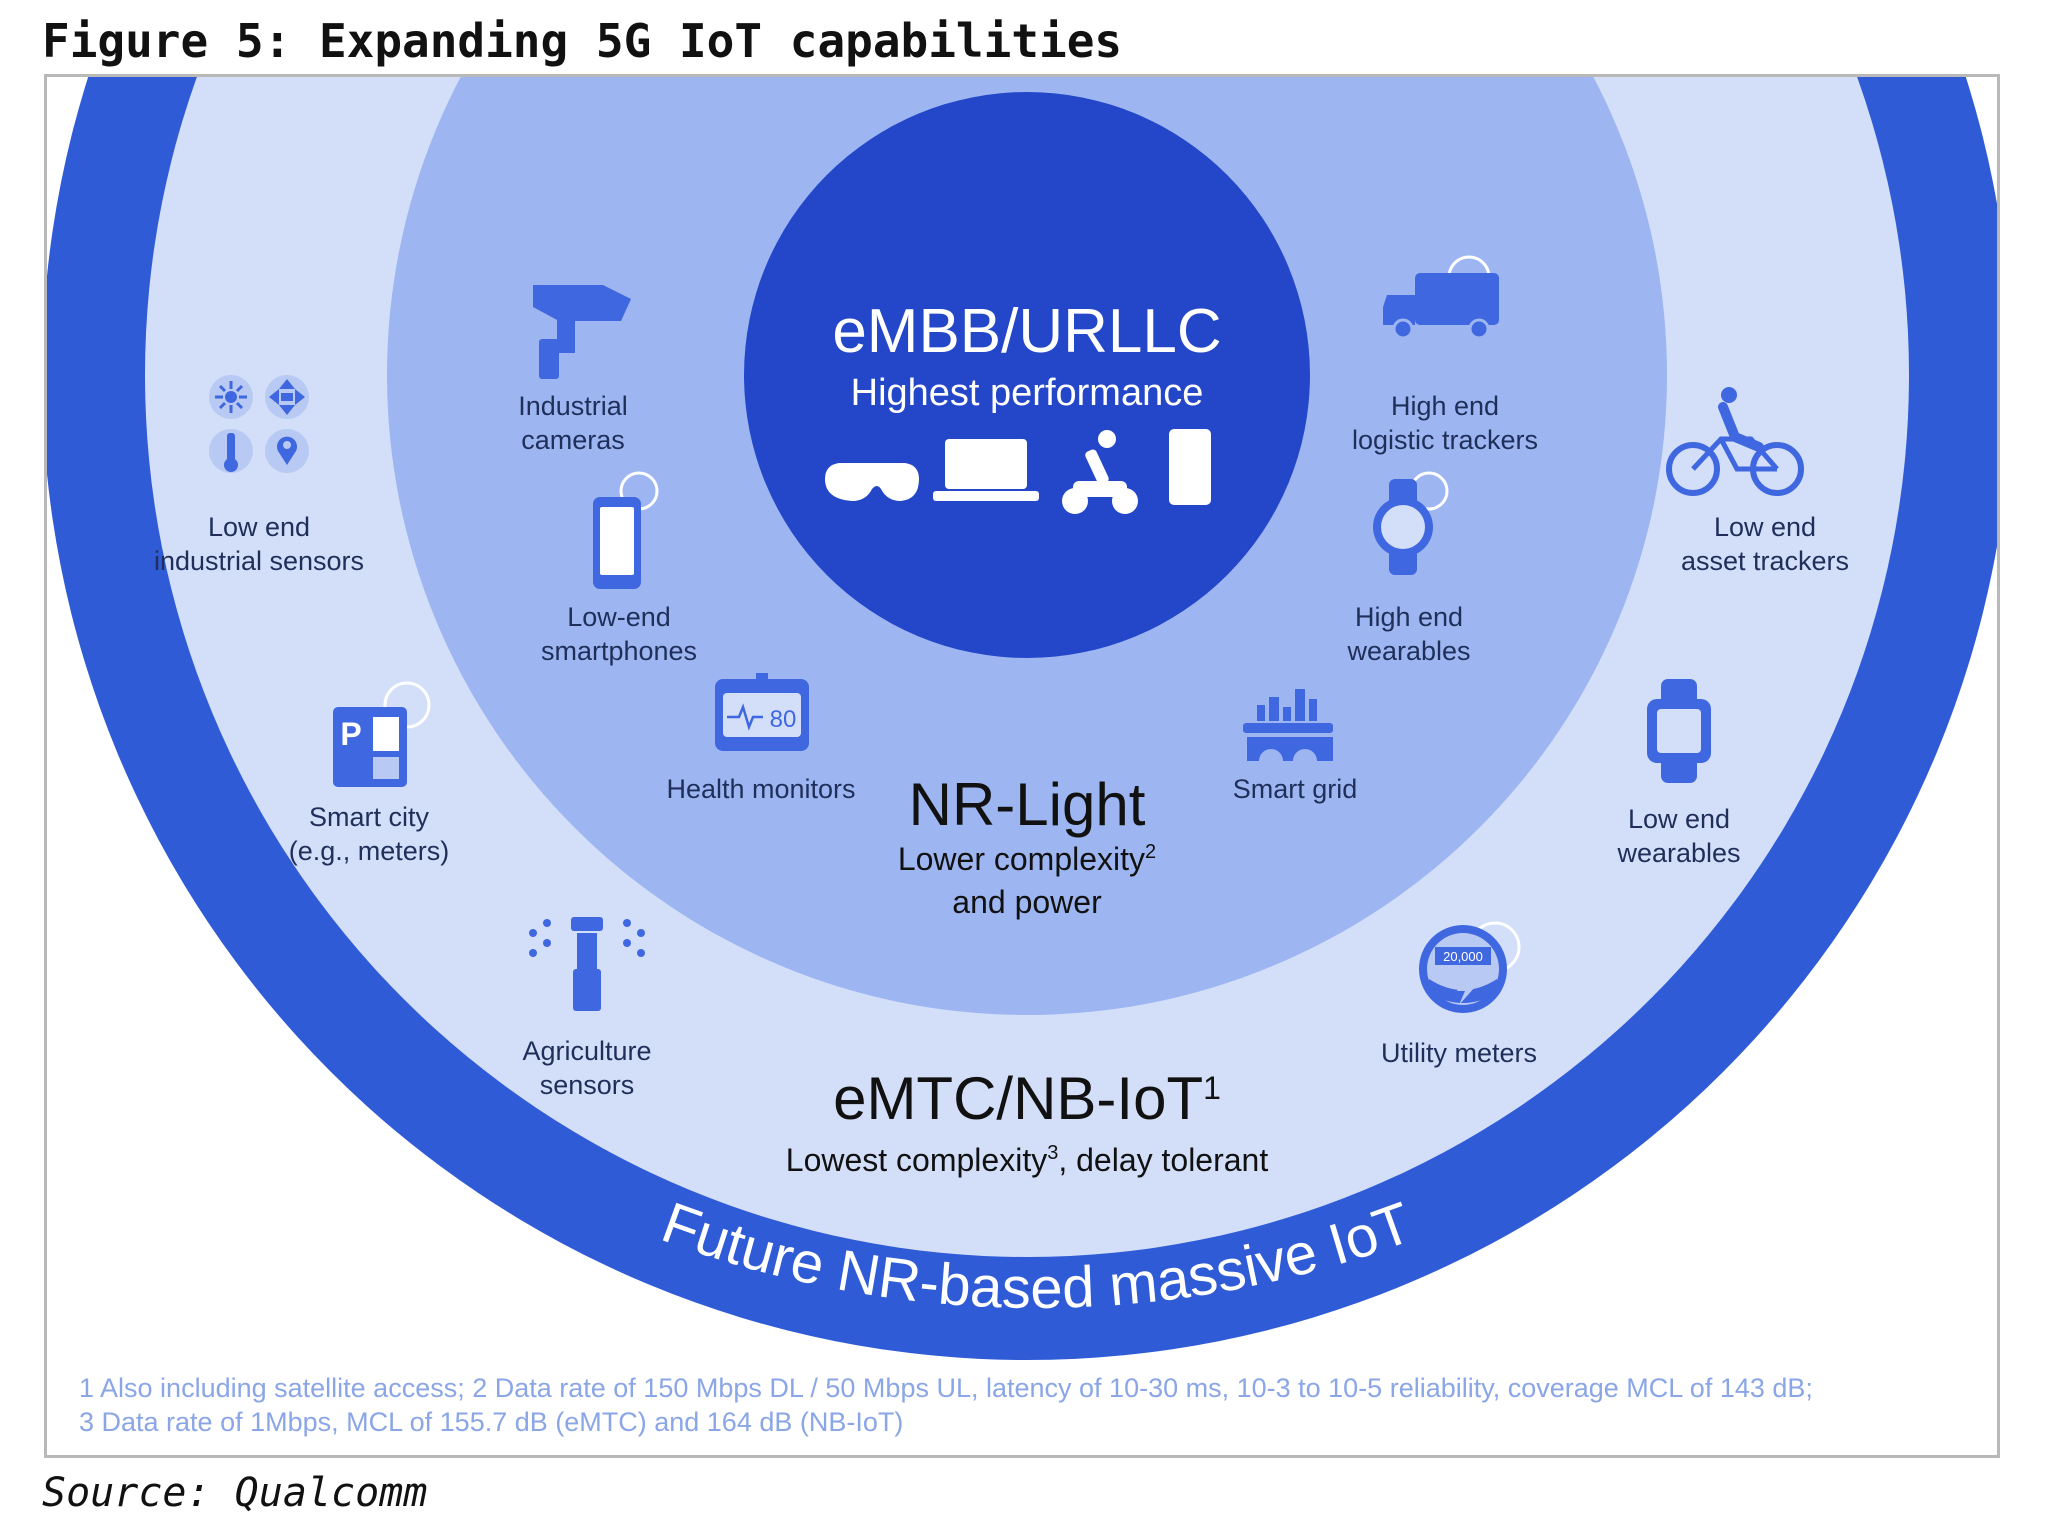 This screenshot has height=1536, width=2048. What do you see at coordinates (1735, 441) in the screenshot?
I see `bicycle-rider-icon` at bounding box center [1735, 441].